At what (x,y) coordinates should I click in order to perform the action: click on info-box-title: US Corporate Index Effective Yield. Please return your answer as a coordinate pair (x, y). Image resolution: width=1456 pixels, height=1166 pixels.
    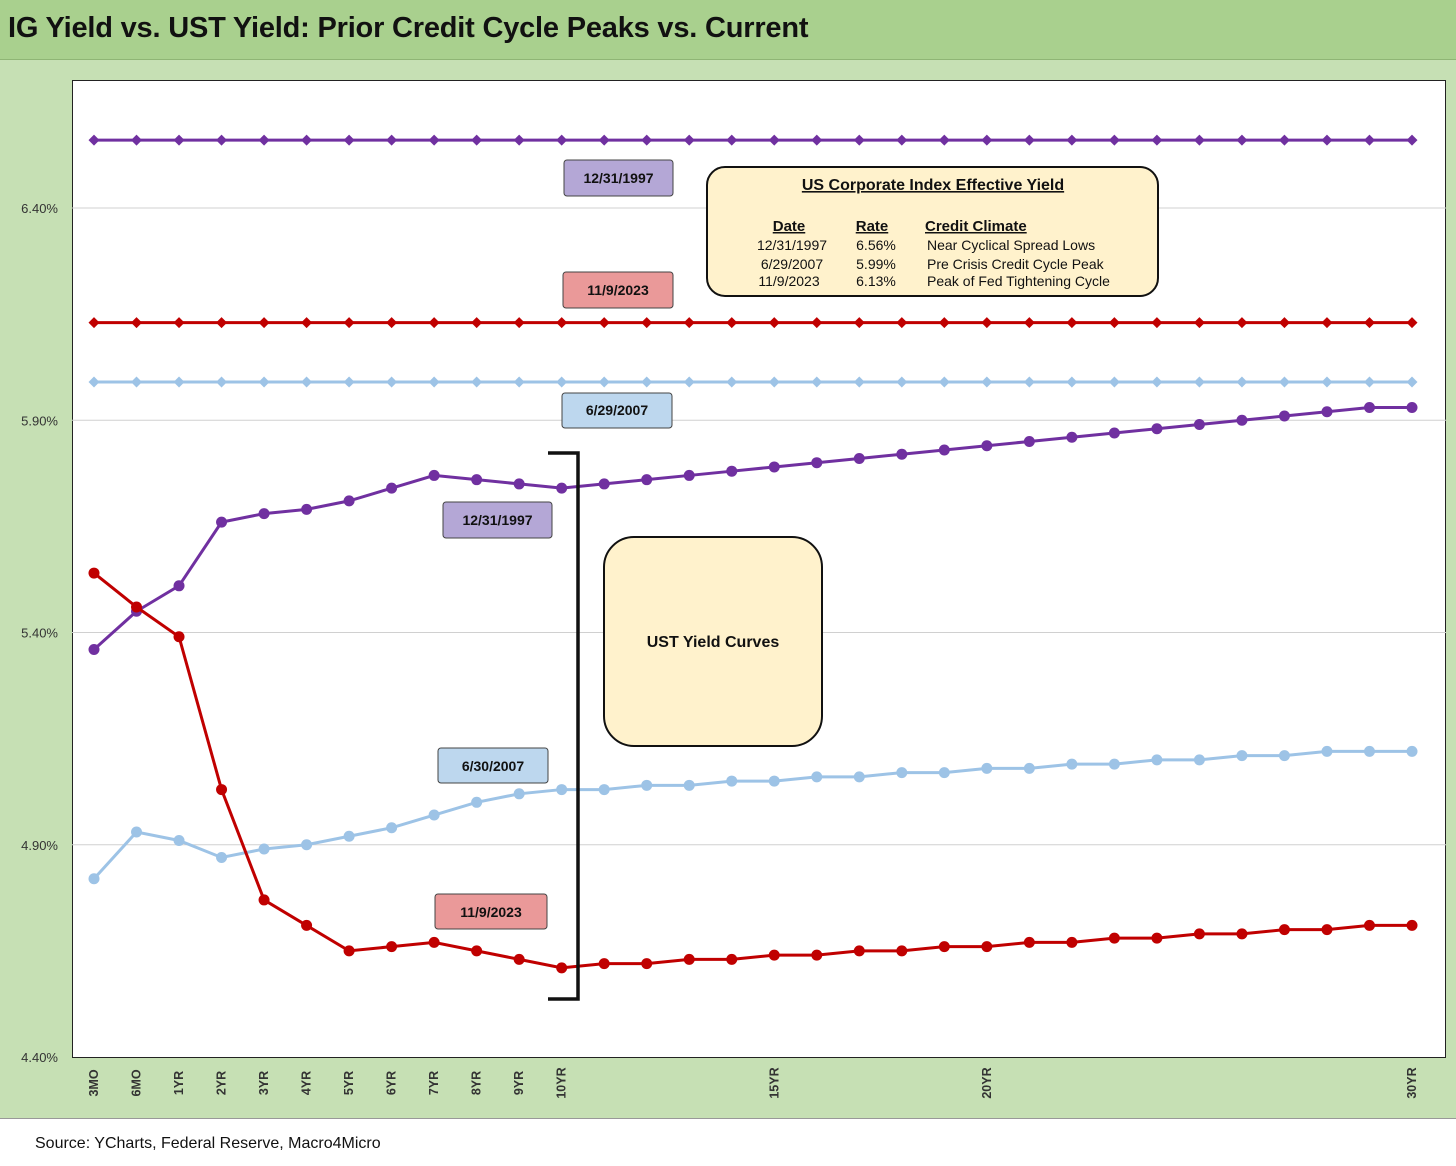
    Looking at the image, I should click on (933, 185).